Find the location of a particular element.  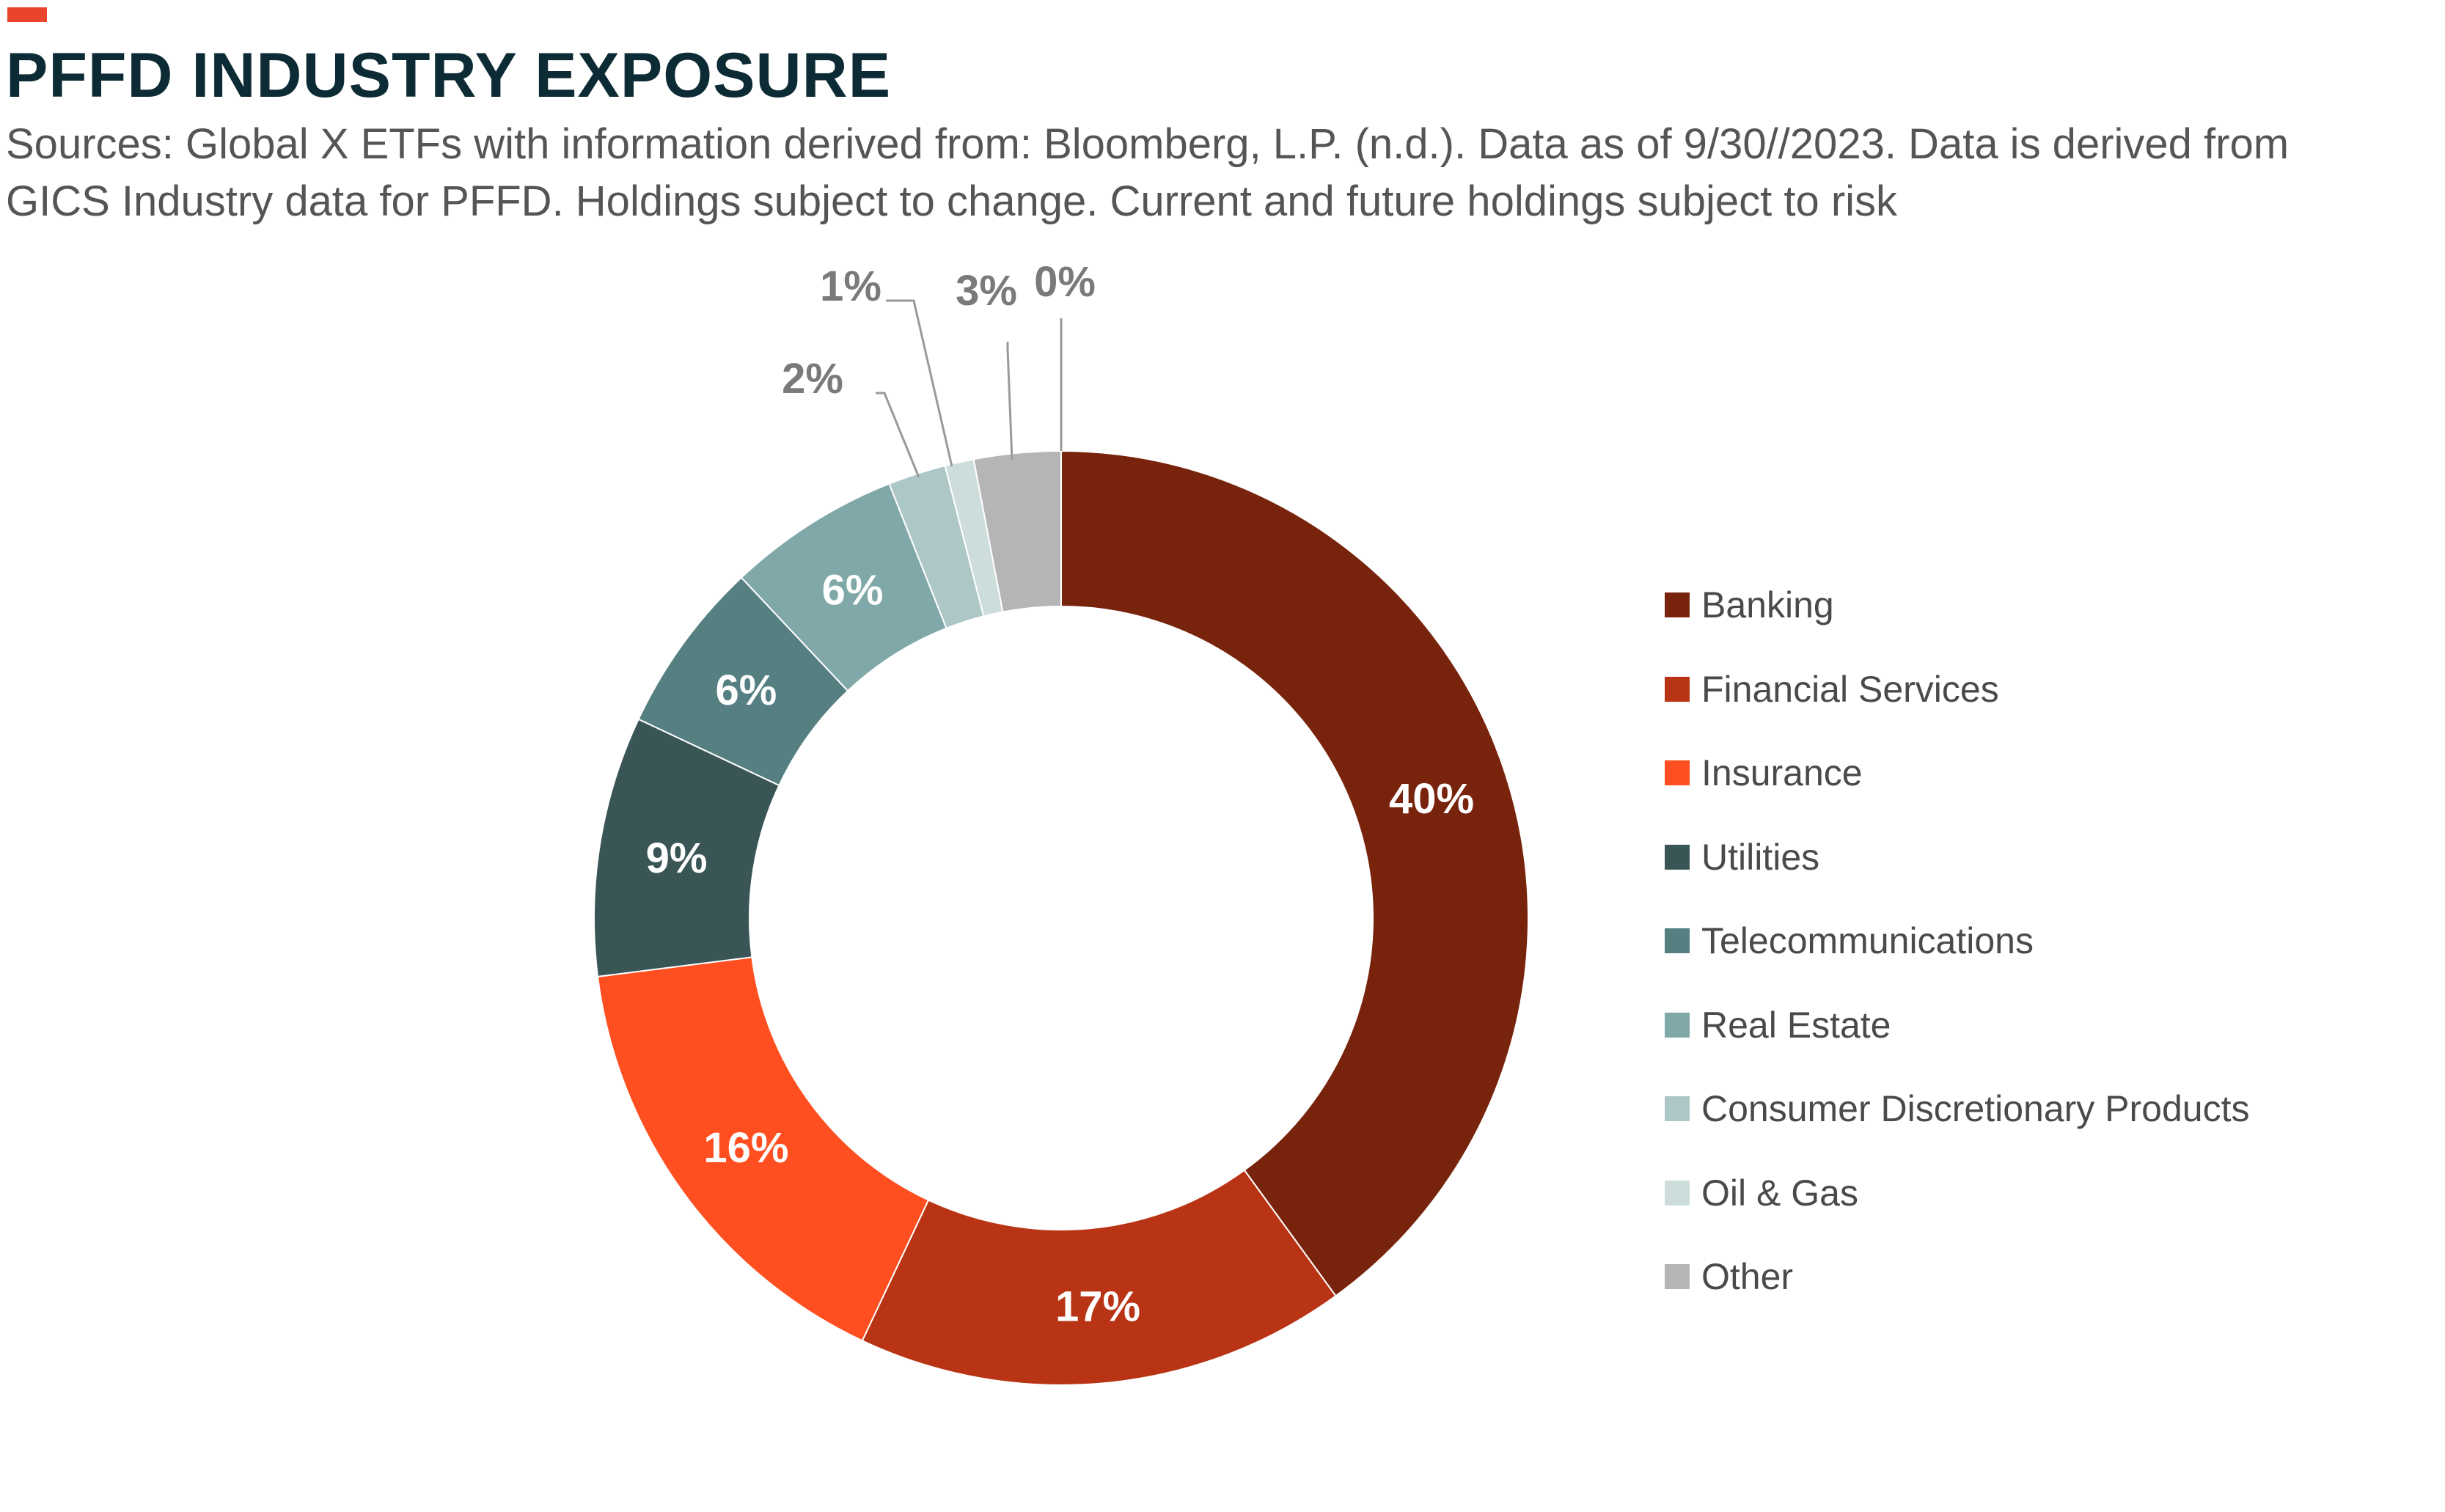

legend-item-telecommunications: Telecommunications is located at coordinates (1958, 941).